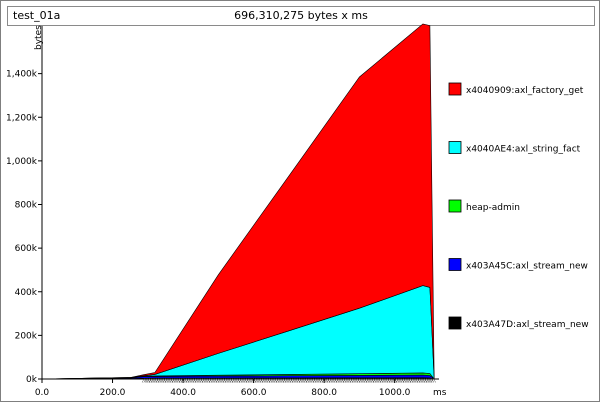 The image size is (600, 402). I want to click on legend-label: heap-admin, so click(493, 208).